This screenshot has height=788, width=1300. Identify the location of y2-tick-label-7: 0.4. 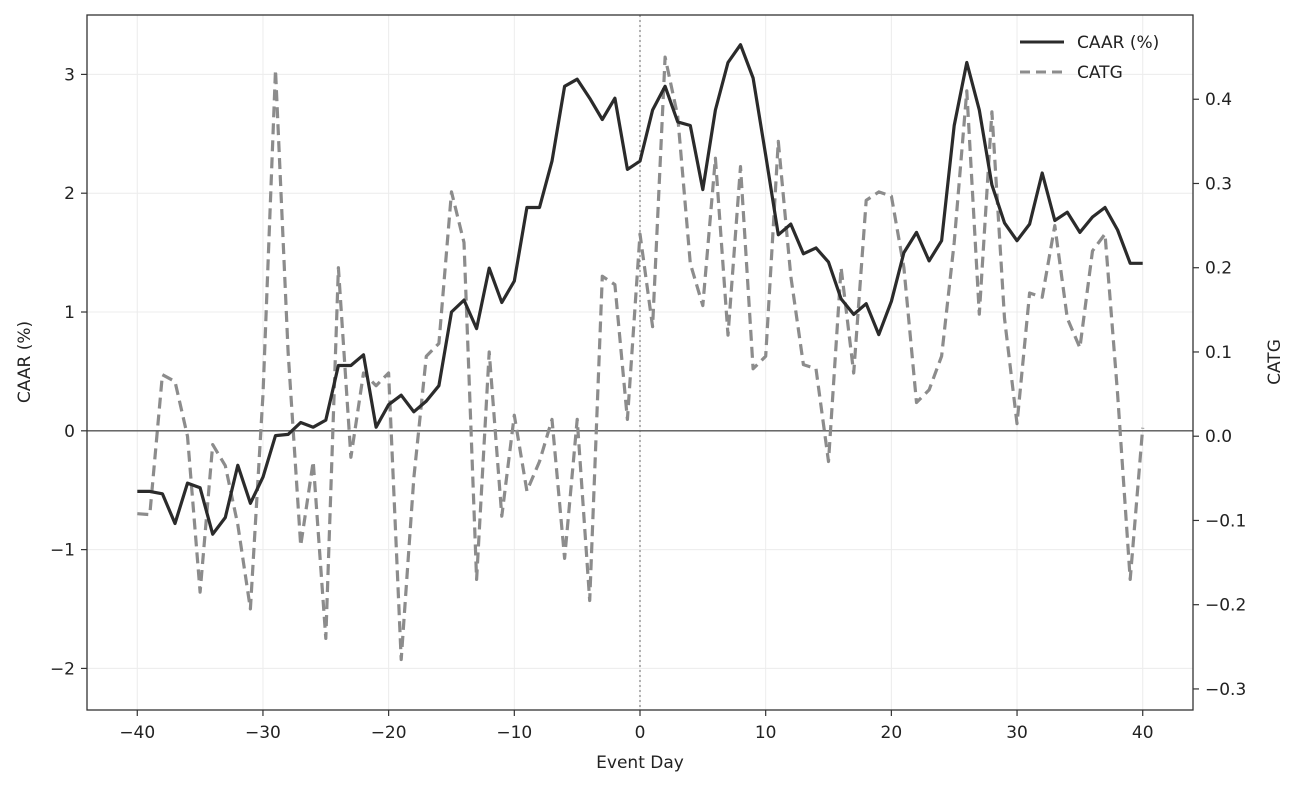
(1218, 100).